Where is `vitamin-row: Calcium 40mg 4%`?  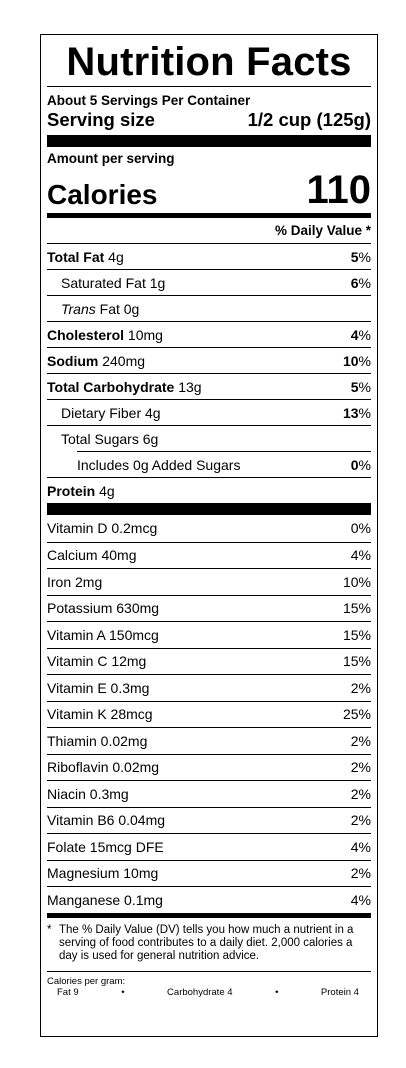 vitamin-row: Calcium 40mg 4% is located at coordinates (209, 555).